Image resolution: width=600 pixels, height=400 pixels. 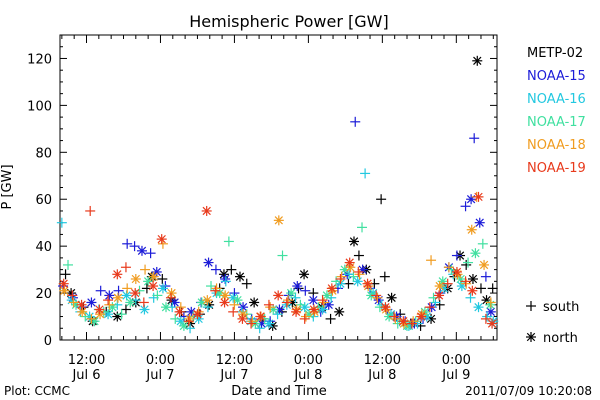 I want to click on y-tick-label: 100, so click(x=39, y=106).